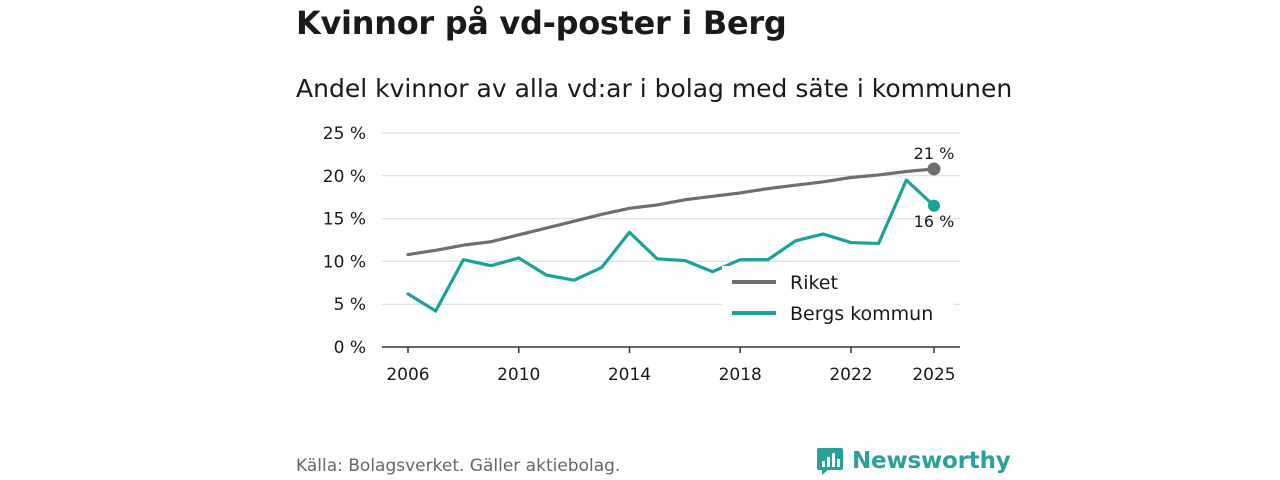  I want to click on end-marker-bergs-kommun, so click(934, 205).